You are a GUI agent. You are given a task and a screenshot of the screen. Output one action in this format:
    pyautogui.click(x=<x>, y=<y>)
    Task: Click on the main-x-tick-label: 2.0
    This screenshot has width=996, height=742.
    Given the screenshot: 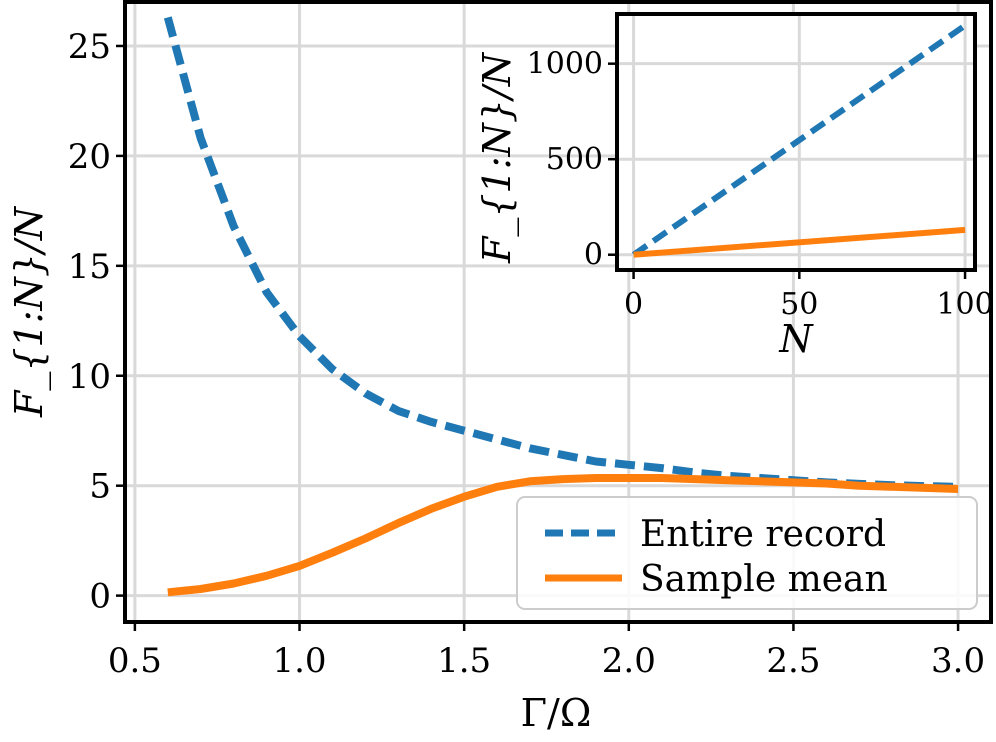 What is the action you would take?
    pyautogui.click(x=629, y=661)
    